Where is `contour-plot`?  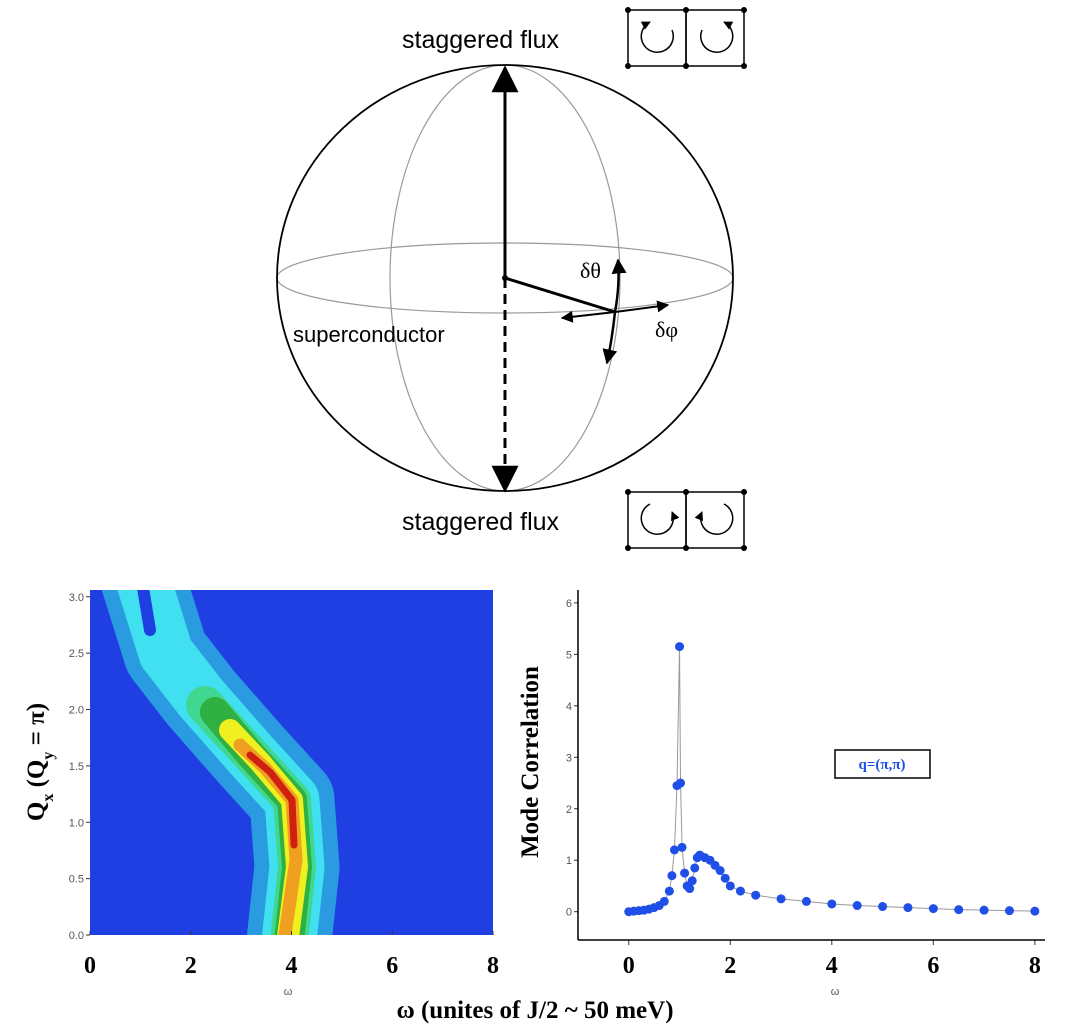
contour-plot is located at coordinates (291, 762).